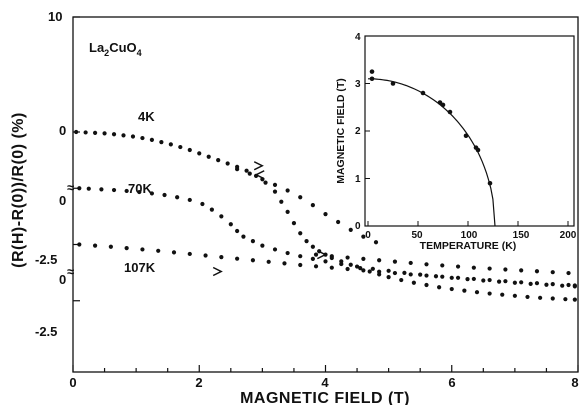  I want to click on inset-y-axis-title: MAGNETIC FIELD (T), so click(341, 131).